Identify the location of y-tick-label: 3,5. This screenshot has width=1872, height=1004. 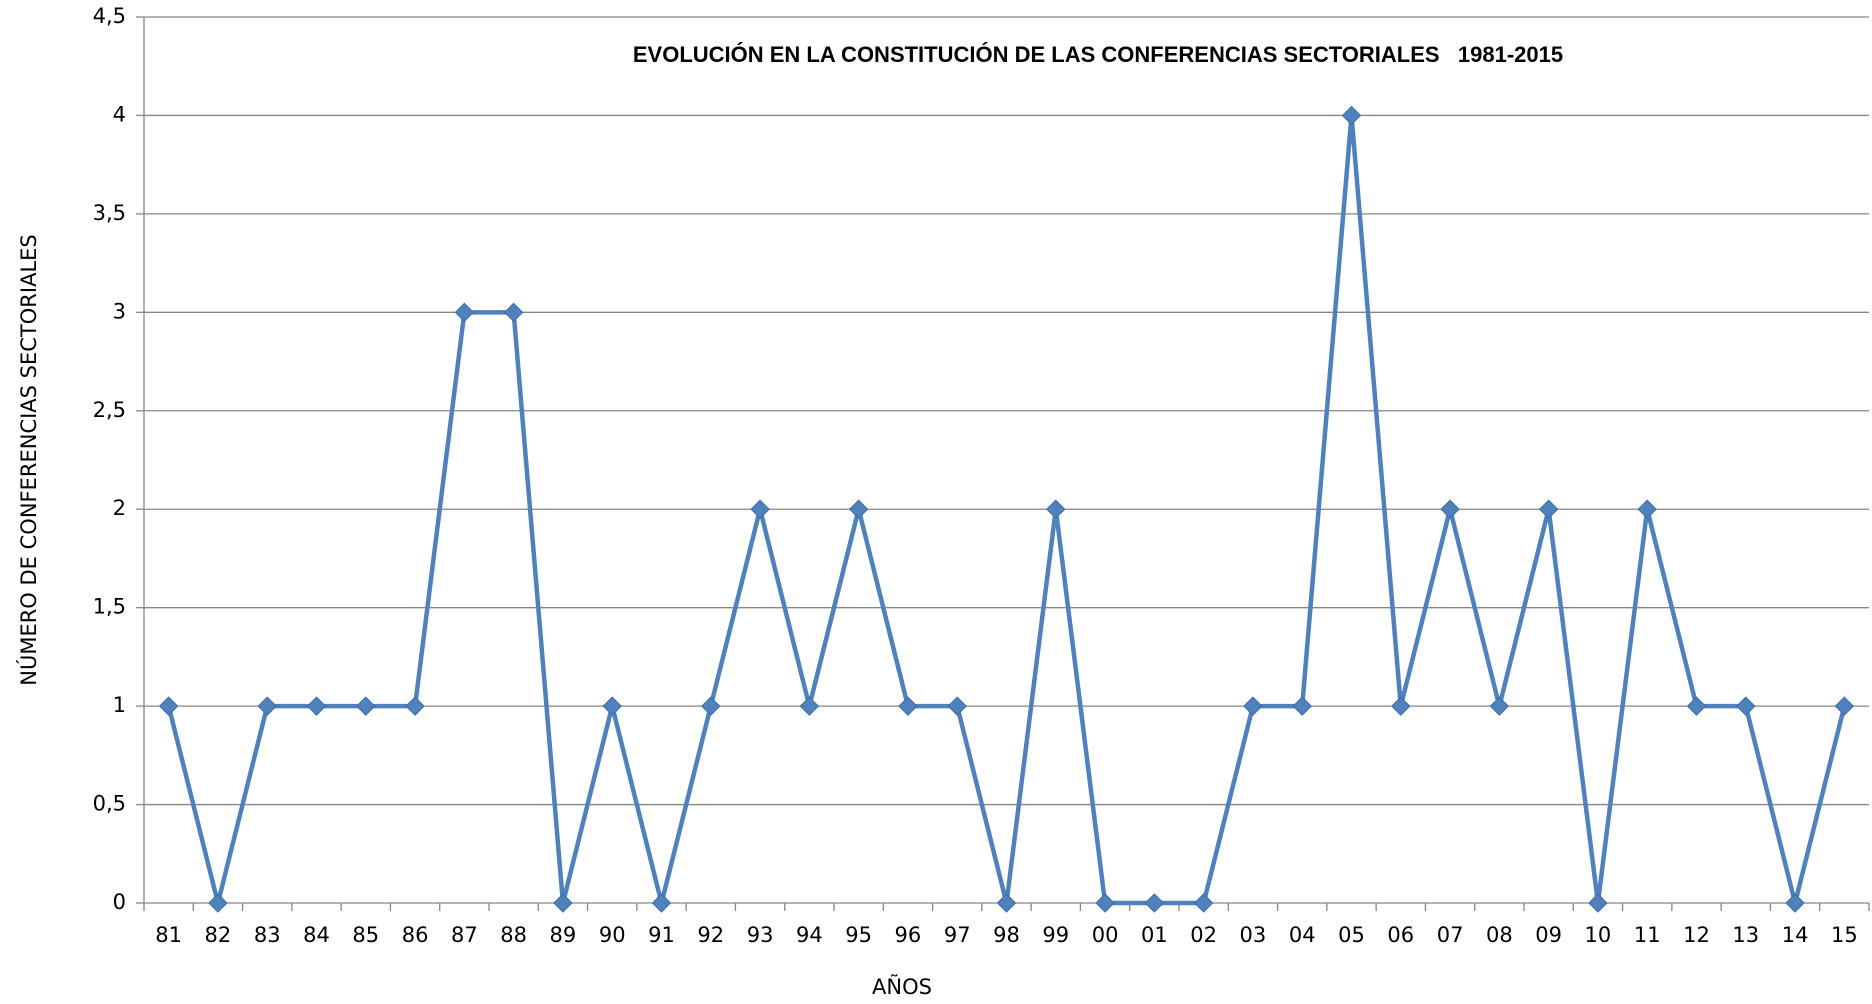
(109, 213).